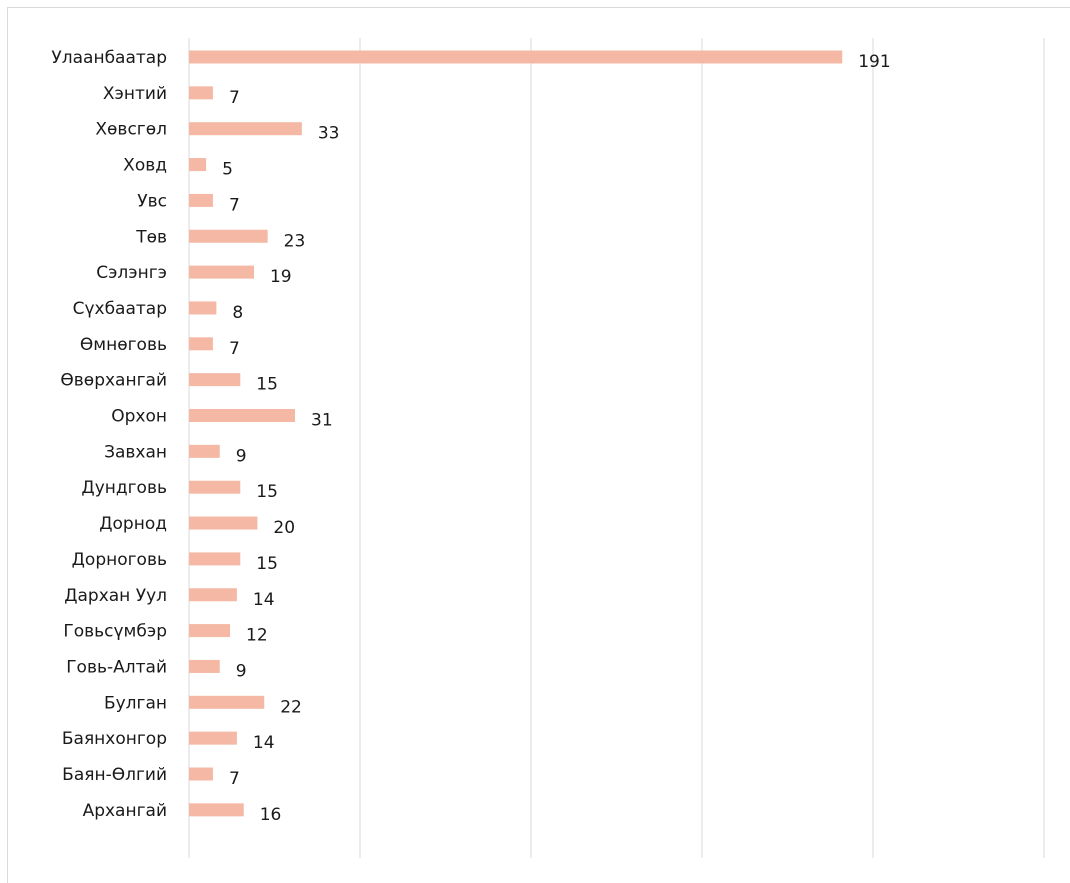  I want to click on category-label-7: Сүхбаатар, so click(120, 309).